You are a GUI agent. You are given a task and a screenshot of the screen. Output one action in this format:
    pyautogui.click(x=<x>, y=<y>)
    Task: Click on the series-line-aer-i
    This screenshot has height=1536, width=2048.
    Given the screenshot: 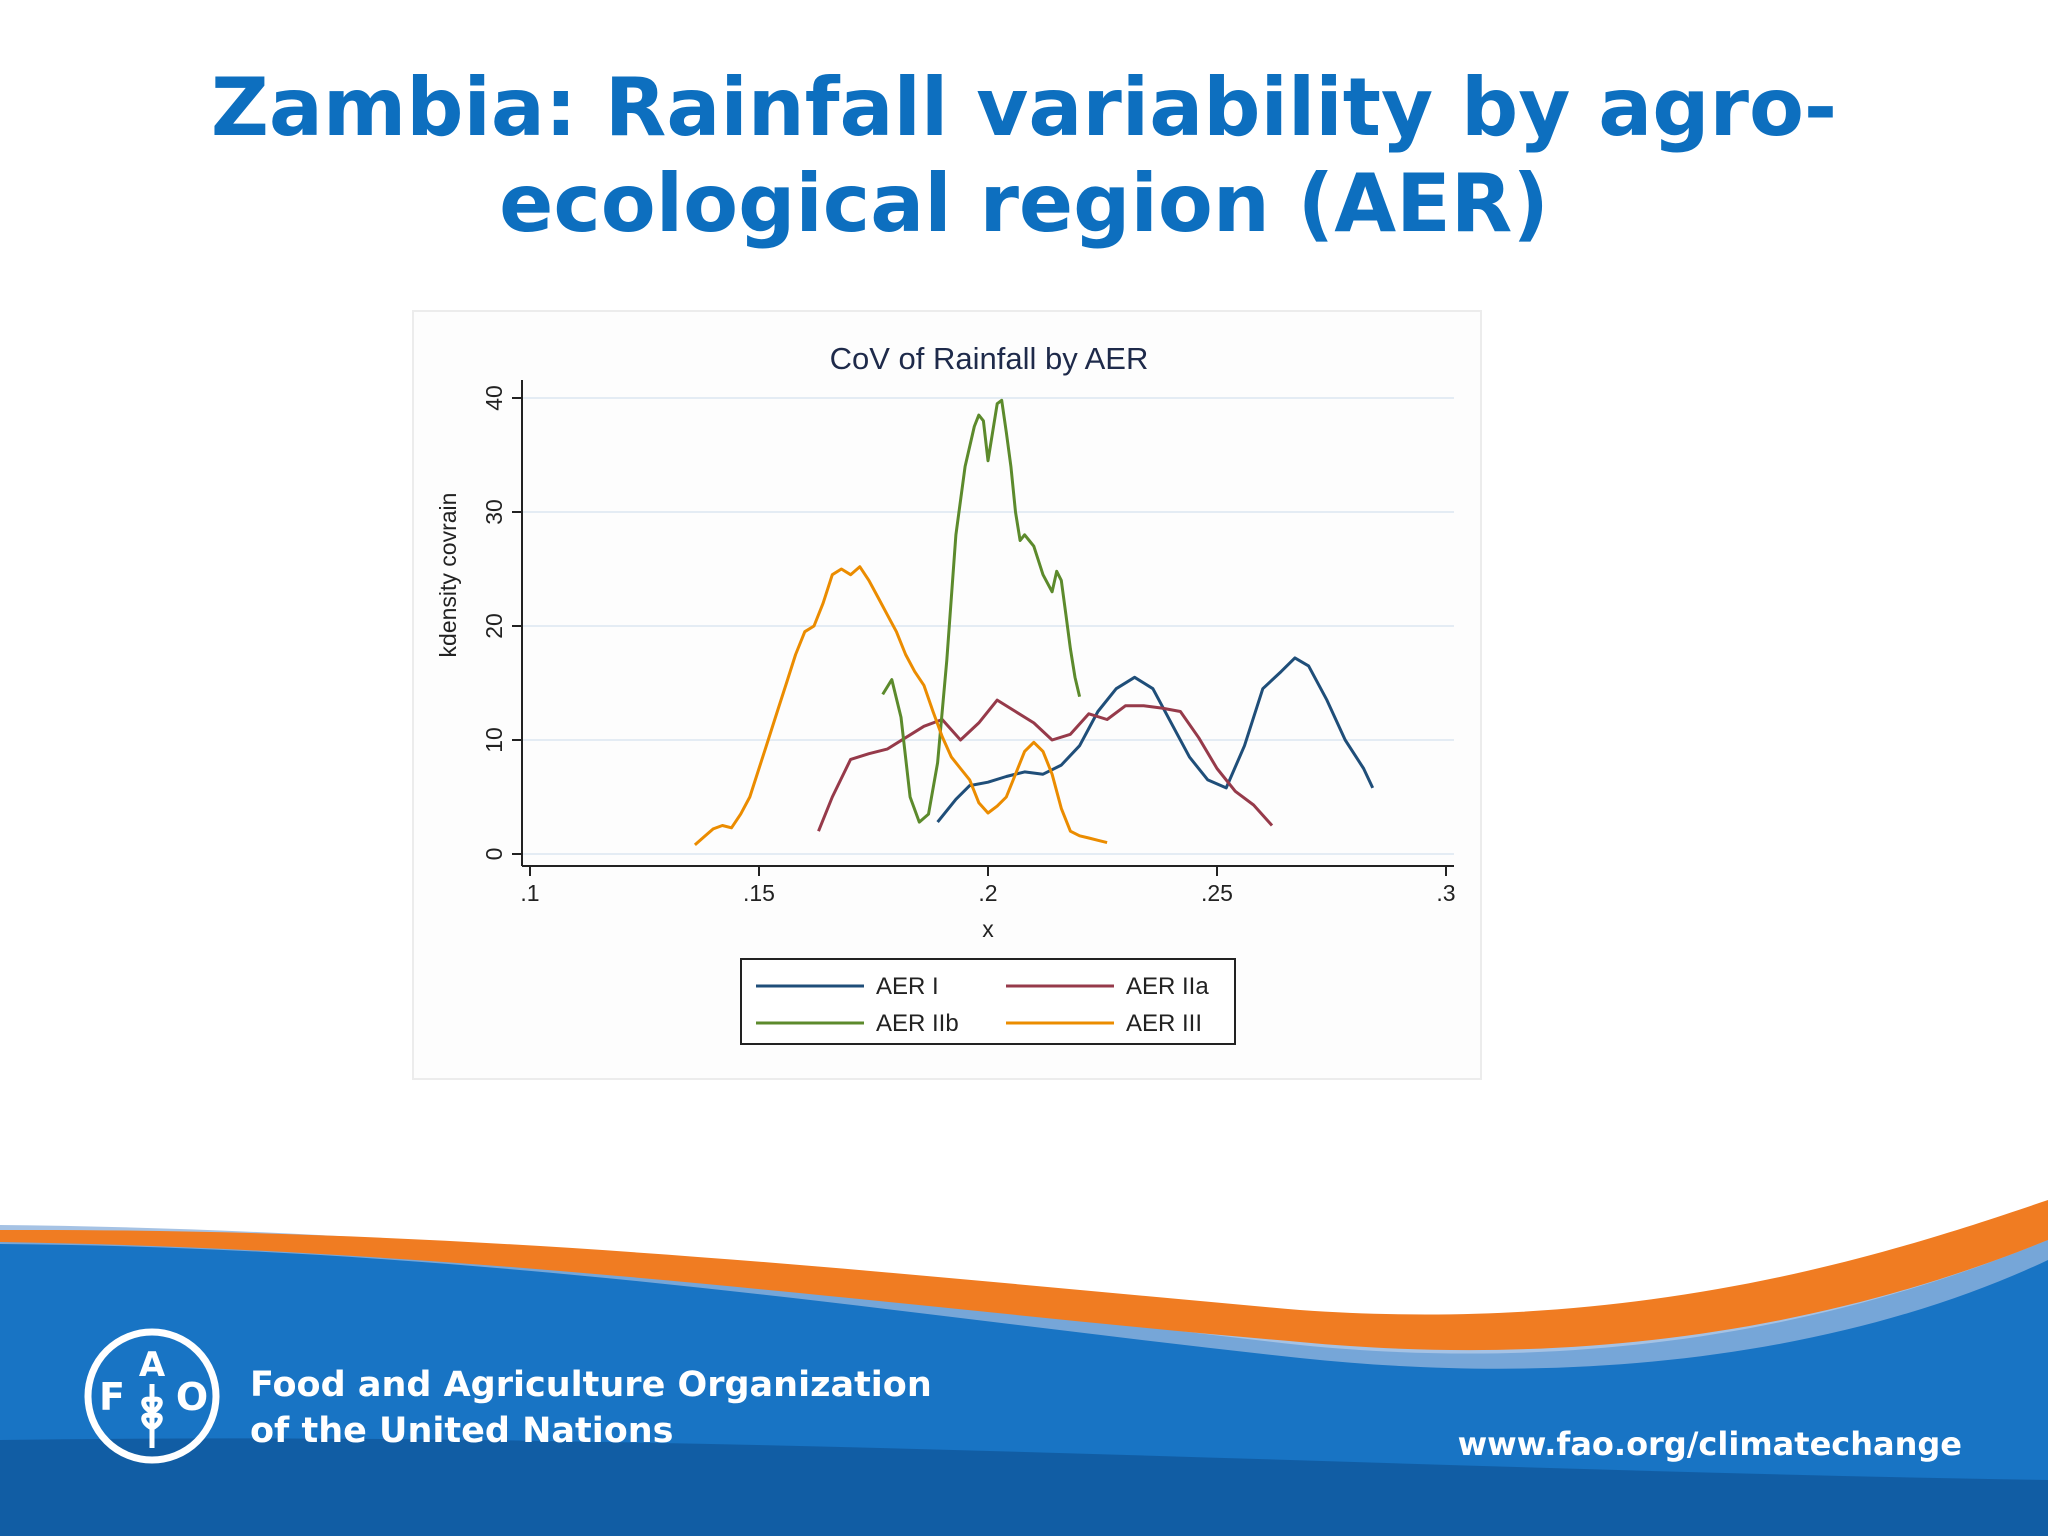 What is the action you would take?
    pyautogui.click(x=1155, y=740)
    